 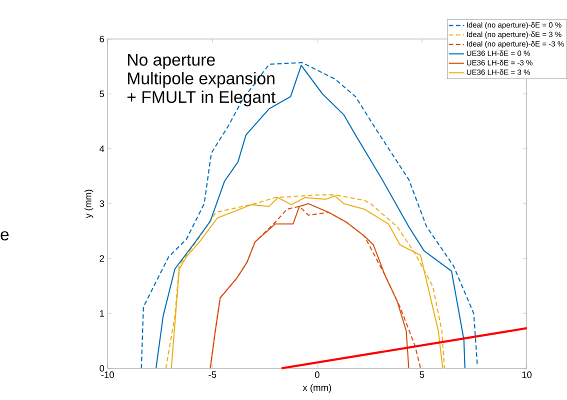 What do you see at coordinates (4, 236) in the screenshot?
I see `text: e` at bounding box center [4, 236].